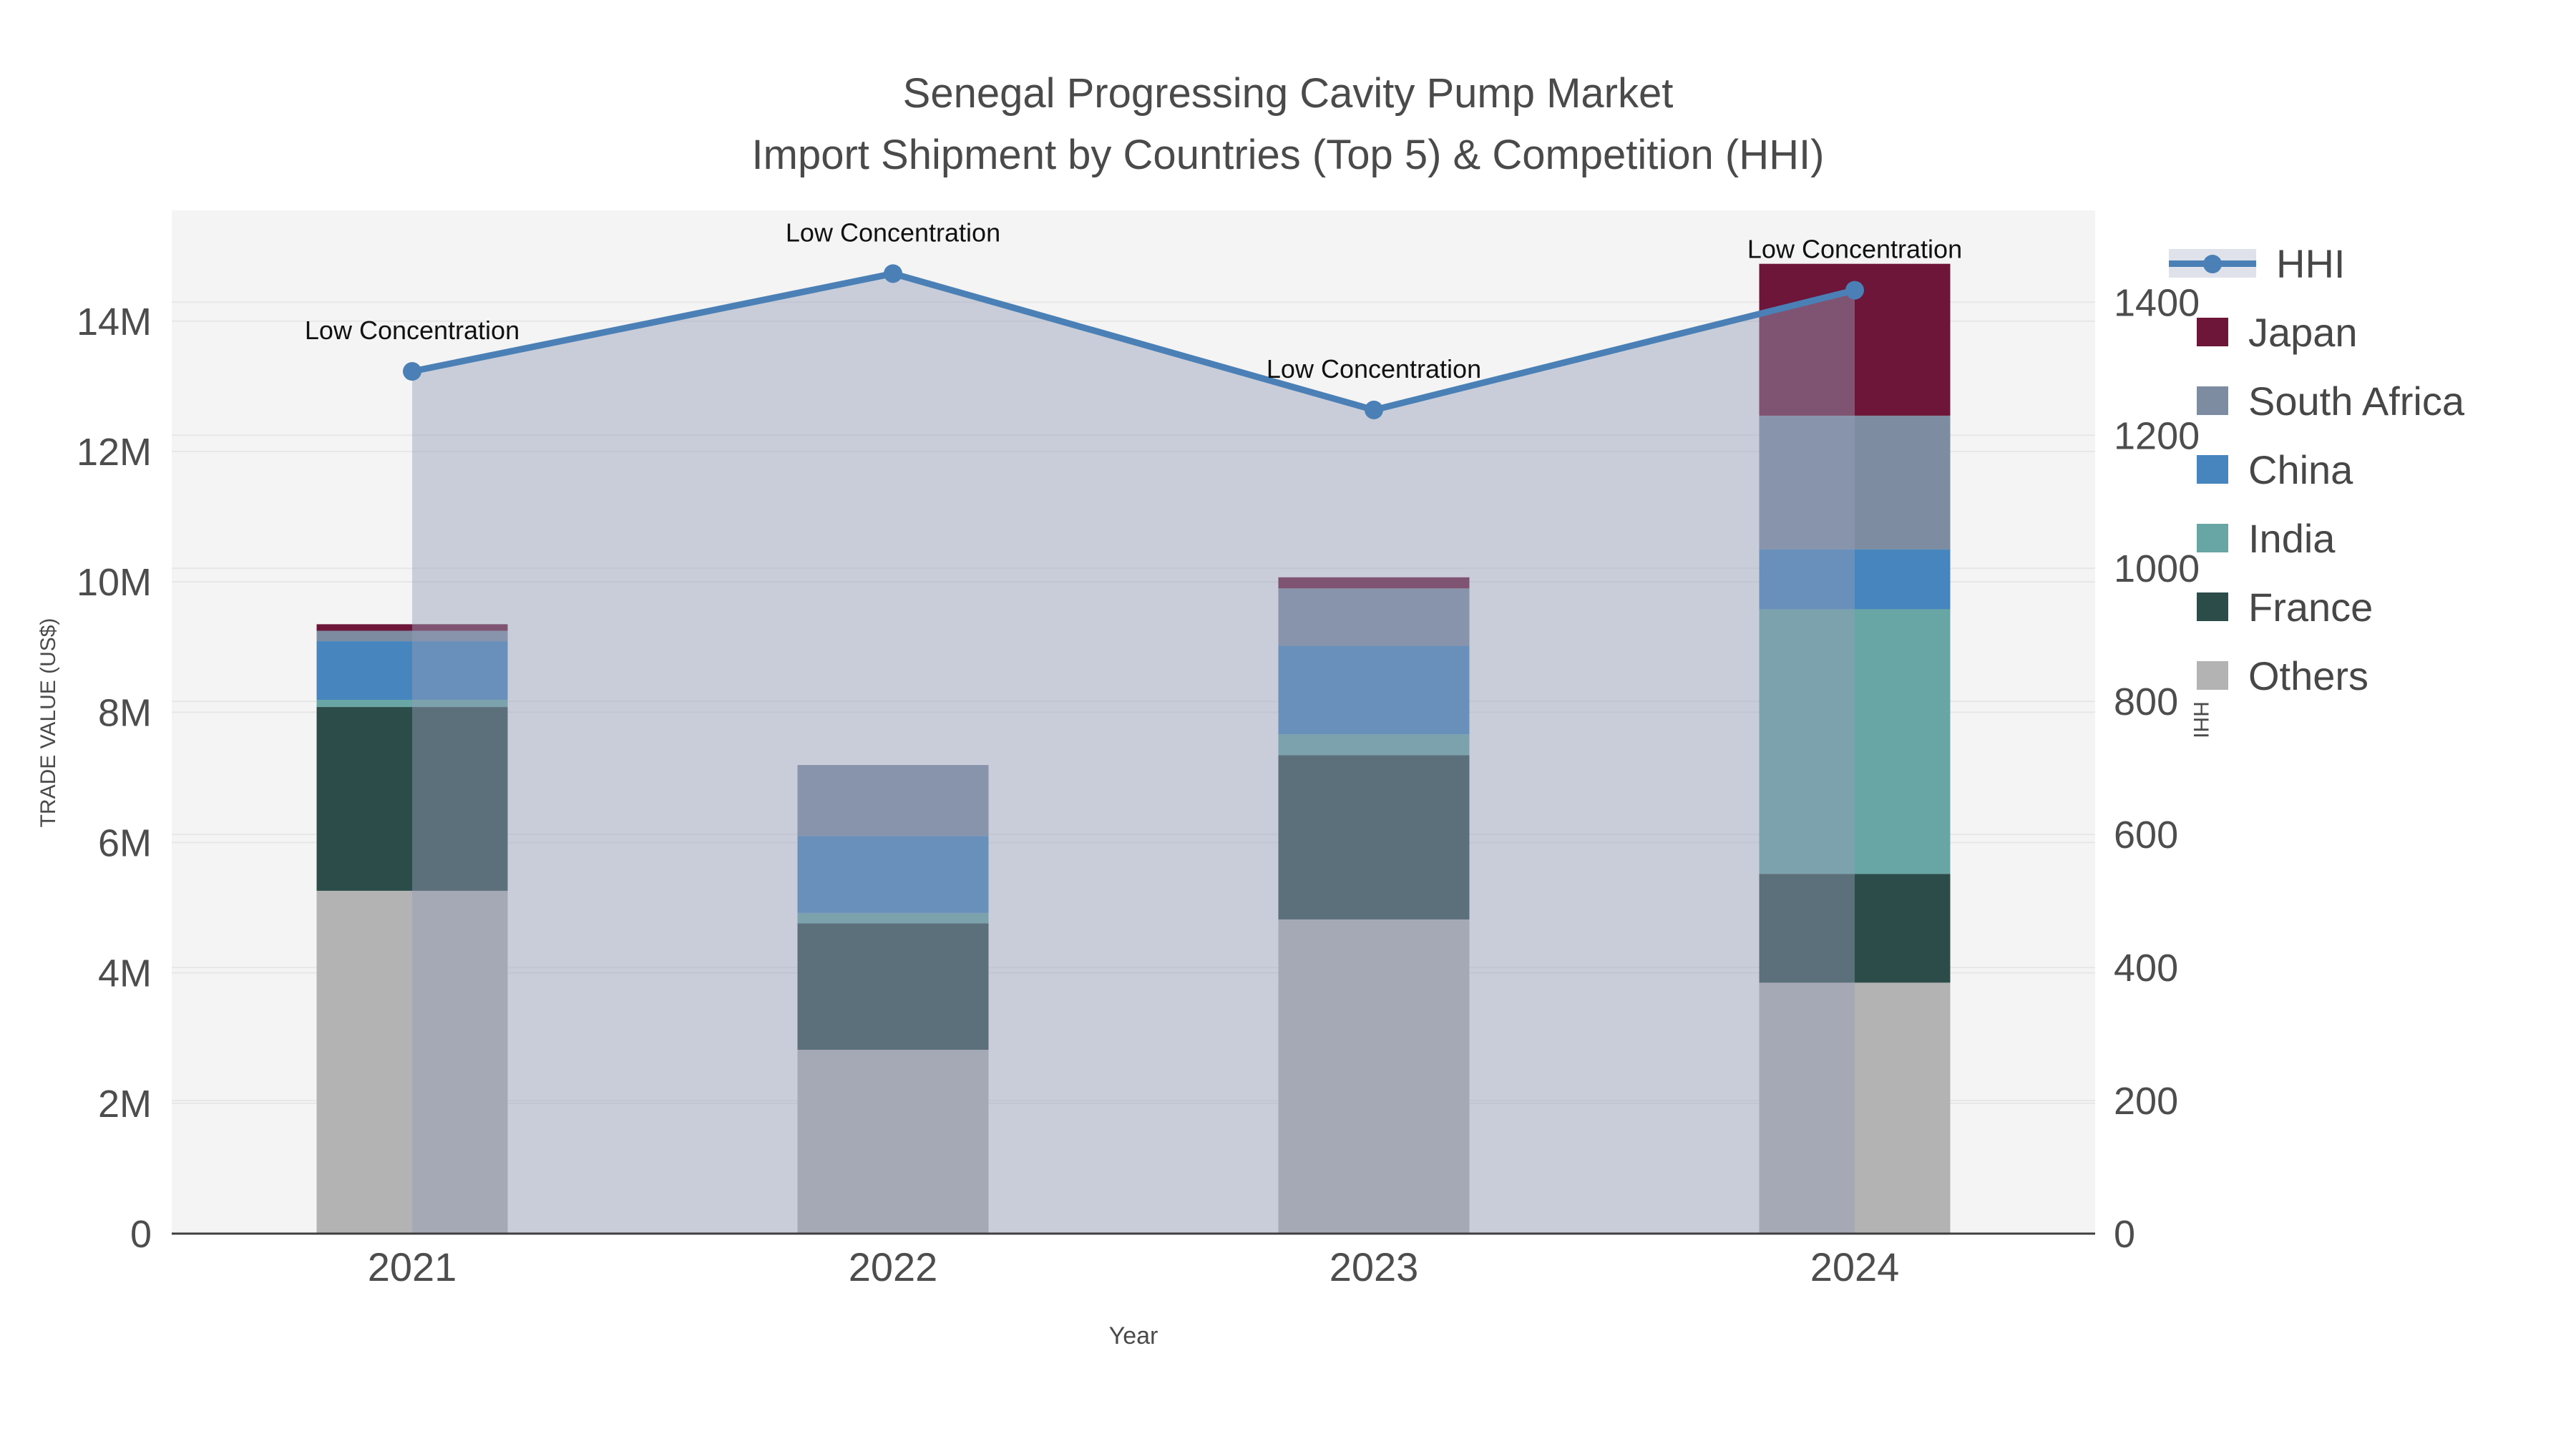 Image resolution: width=2576 pixels, height=1449 pixels. I want to click on y-axis-title: TRADE VALUE (US$), so click(48, 723).